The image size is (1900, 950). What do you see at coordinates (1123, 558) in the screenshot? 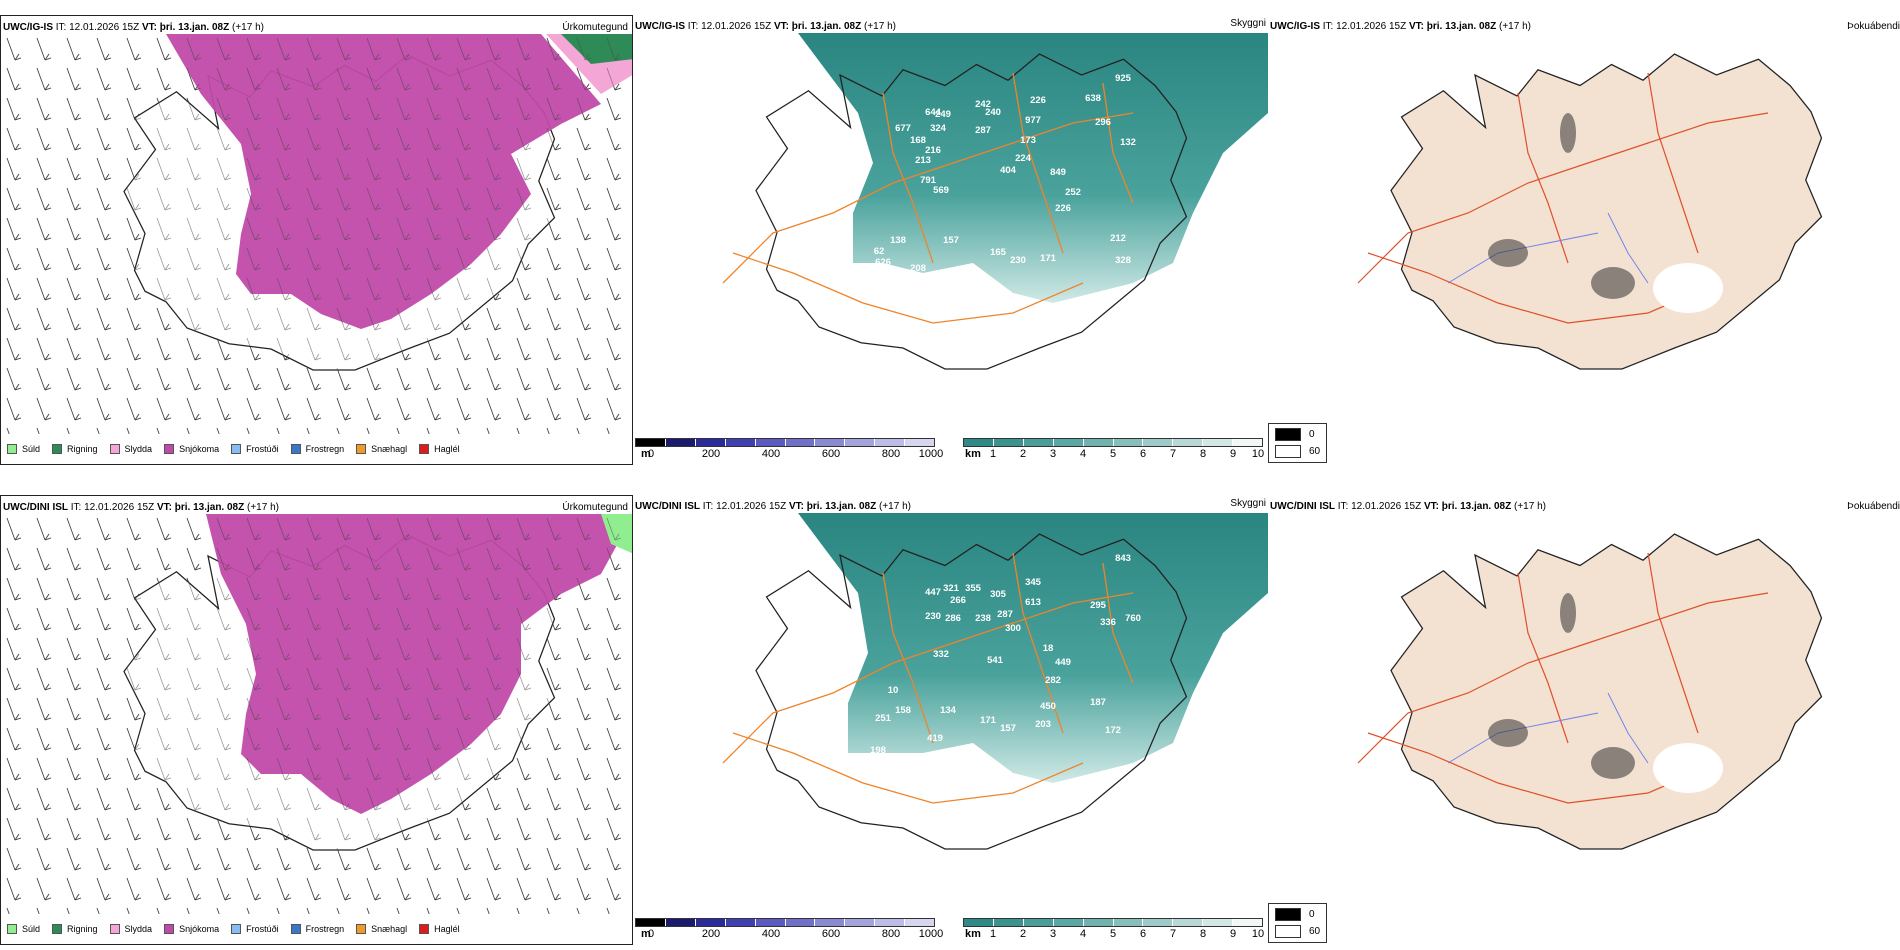
I see `height-label: 843` at bounding box center [1123, 558].